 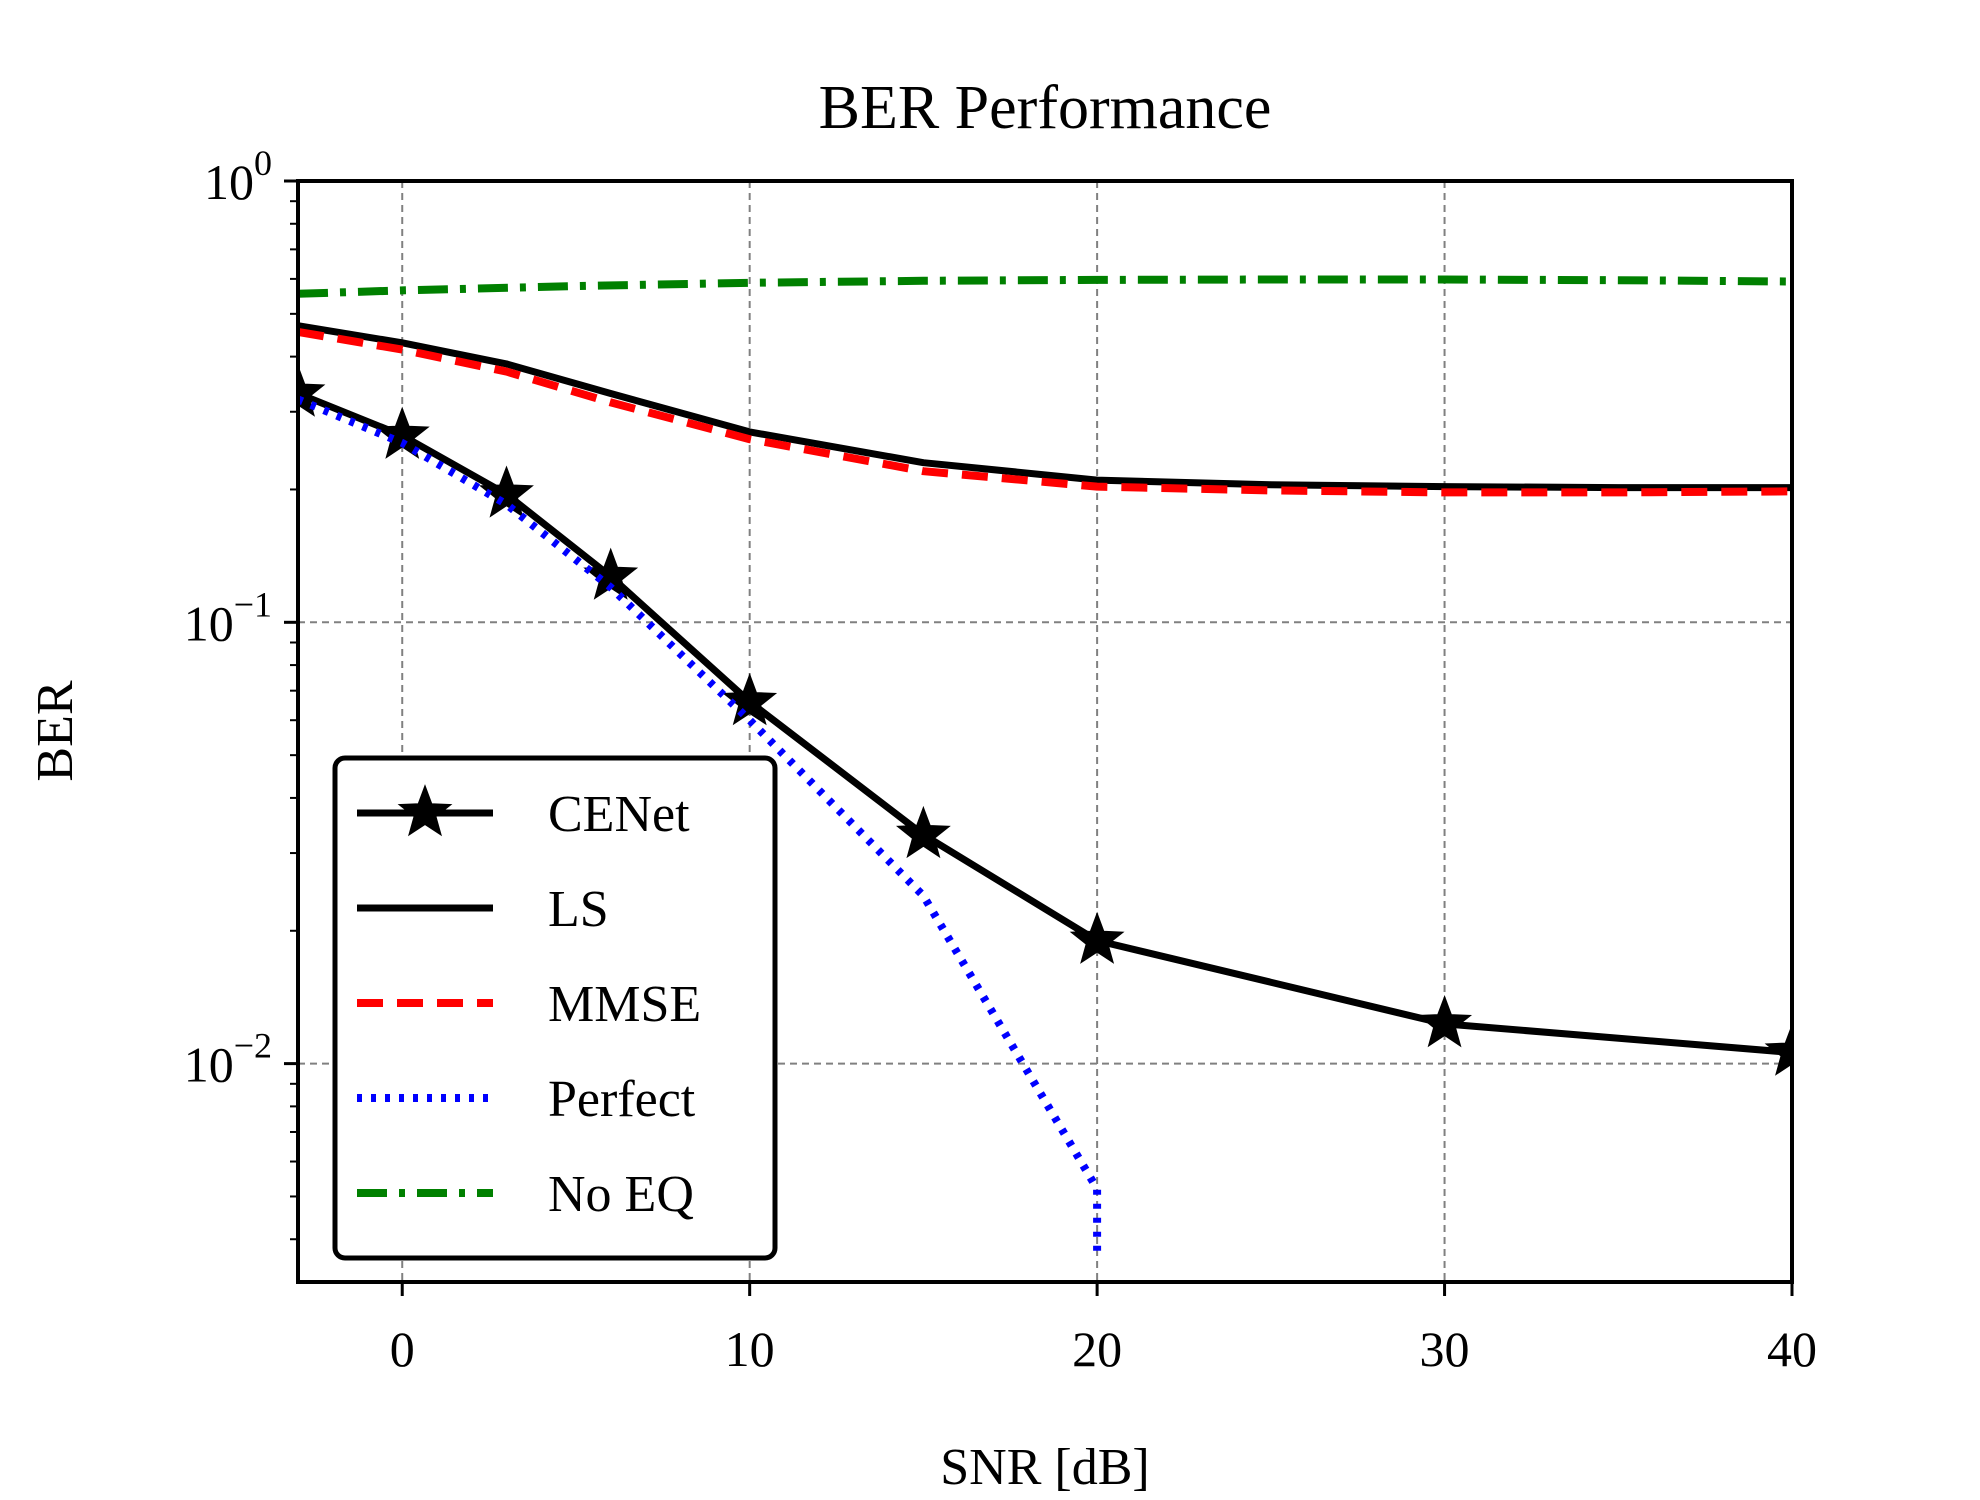 I want to click on x-tick-label: 20, so click(x=1097, y=1349).